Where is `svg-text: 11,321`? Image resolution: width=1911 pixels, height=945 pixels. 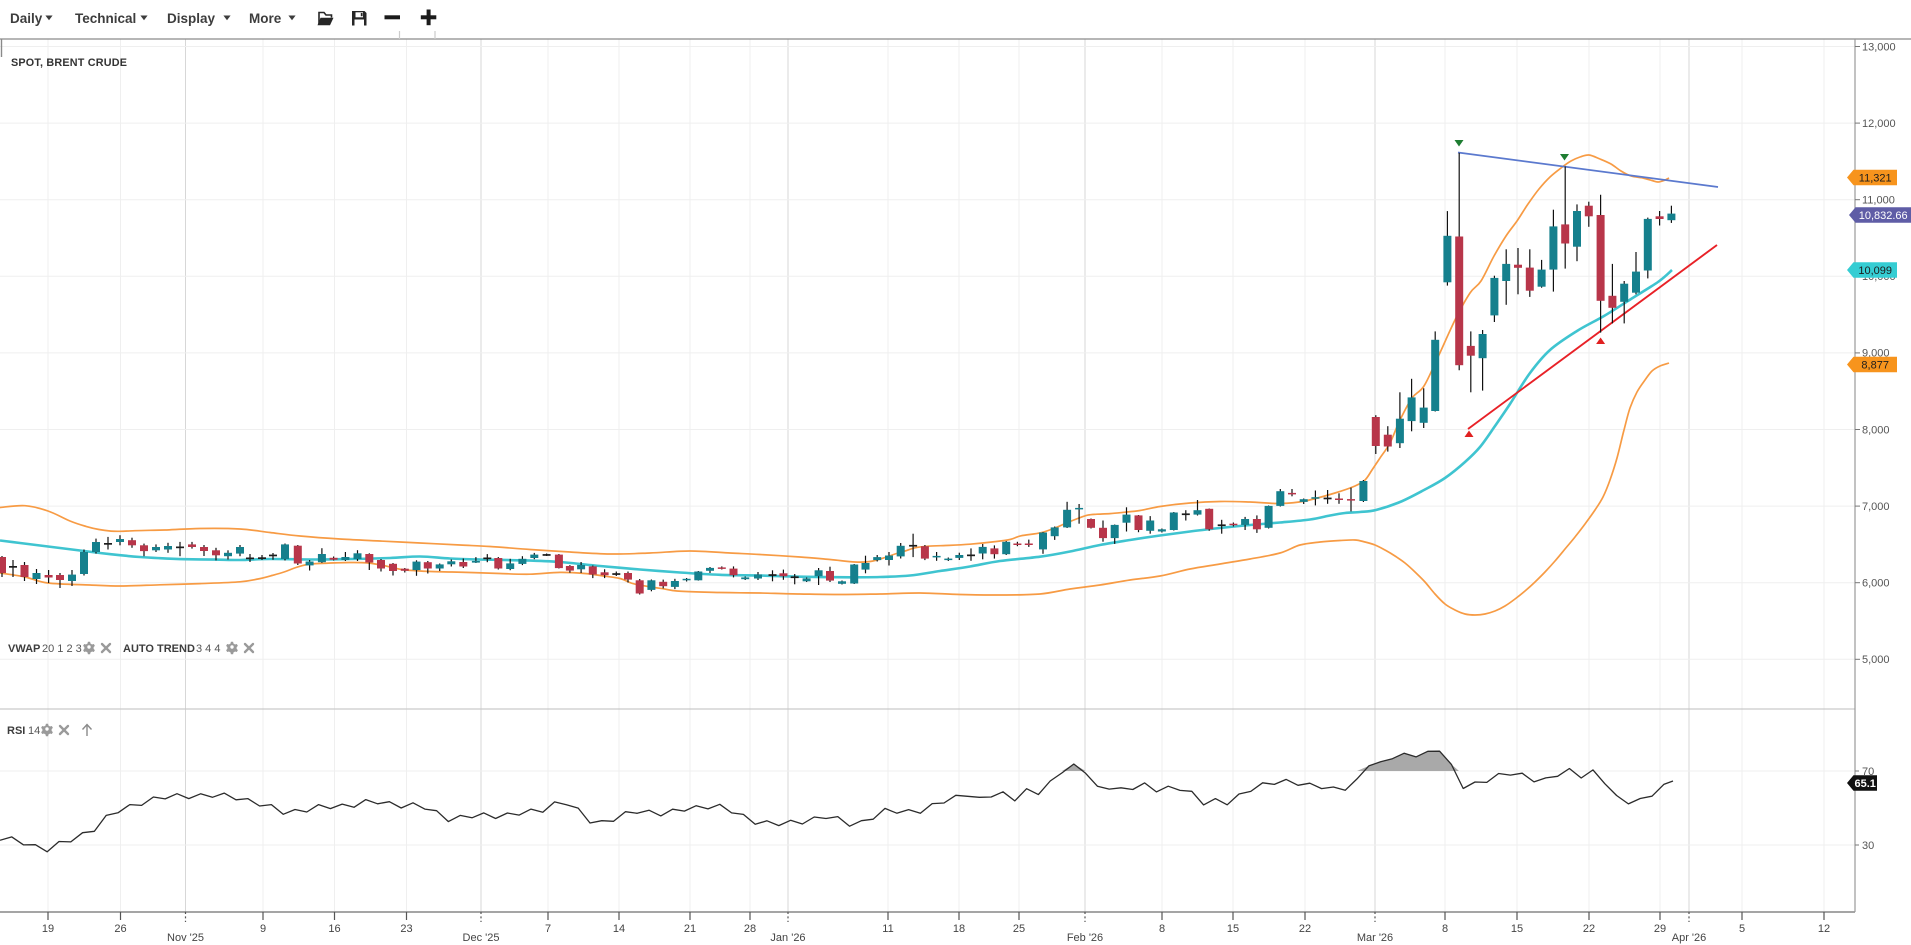 svg-text: 11,321 is located at coordinates (1875, 178).